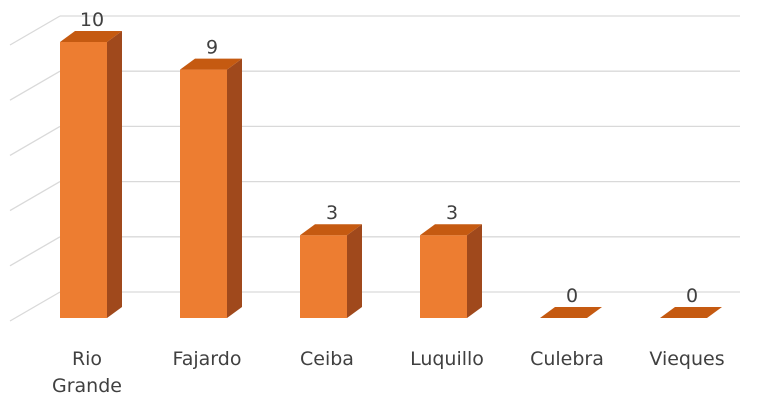 Image resolution: width=764 pixels, height=407 pixels. What do you see at coordinates (212, 48) in the screenshot?
I see `data-label: 9` at bounding box center [212, 48].